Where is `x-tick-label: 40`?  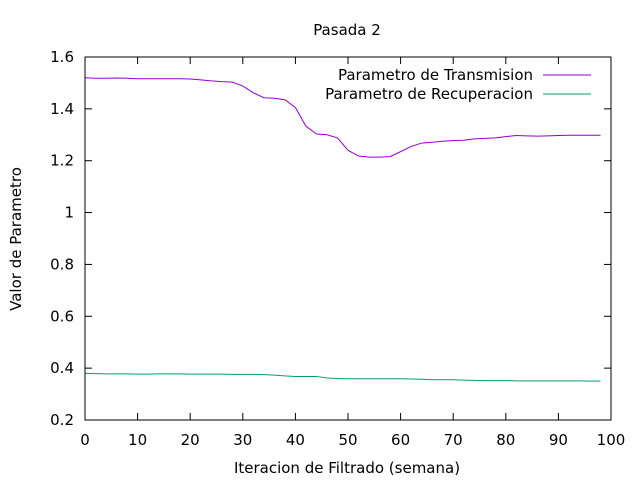
x-tick-label: 40 is located at coordinates (295, 440).